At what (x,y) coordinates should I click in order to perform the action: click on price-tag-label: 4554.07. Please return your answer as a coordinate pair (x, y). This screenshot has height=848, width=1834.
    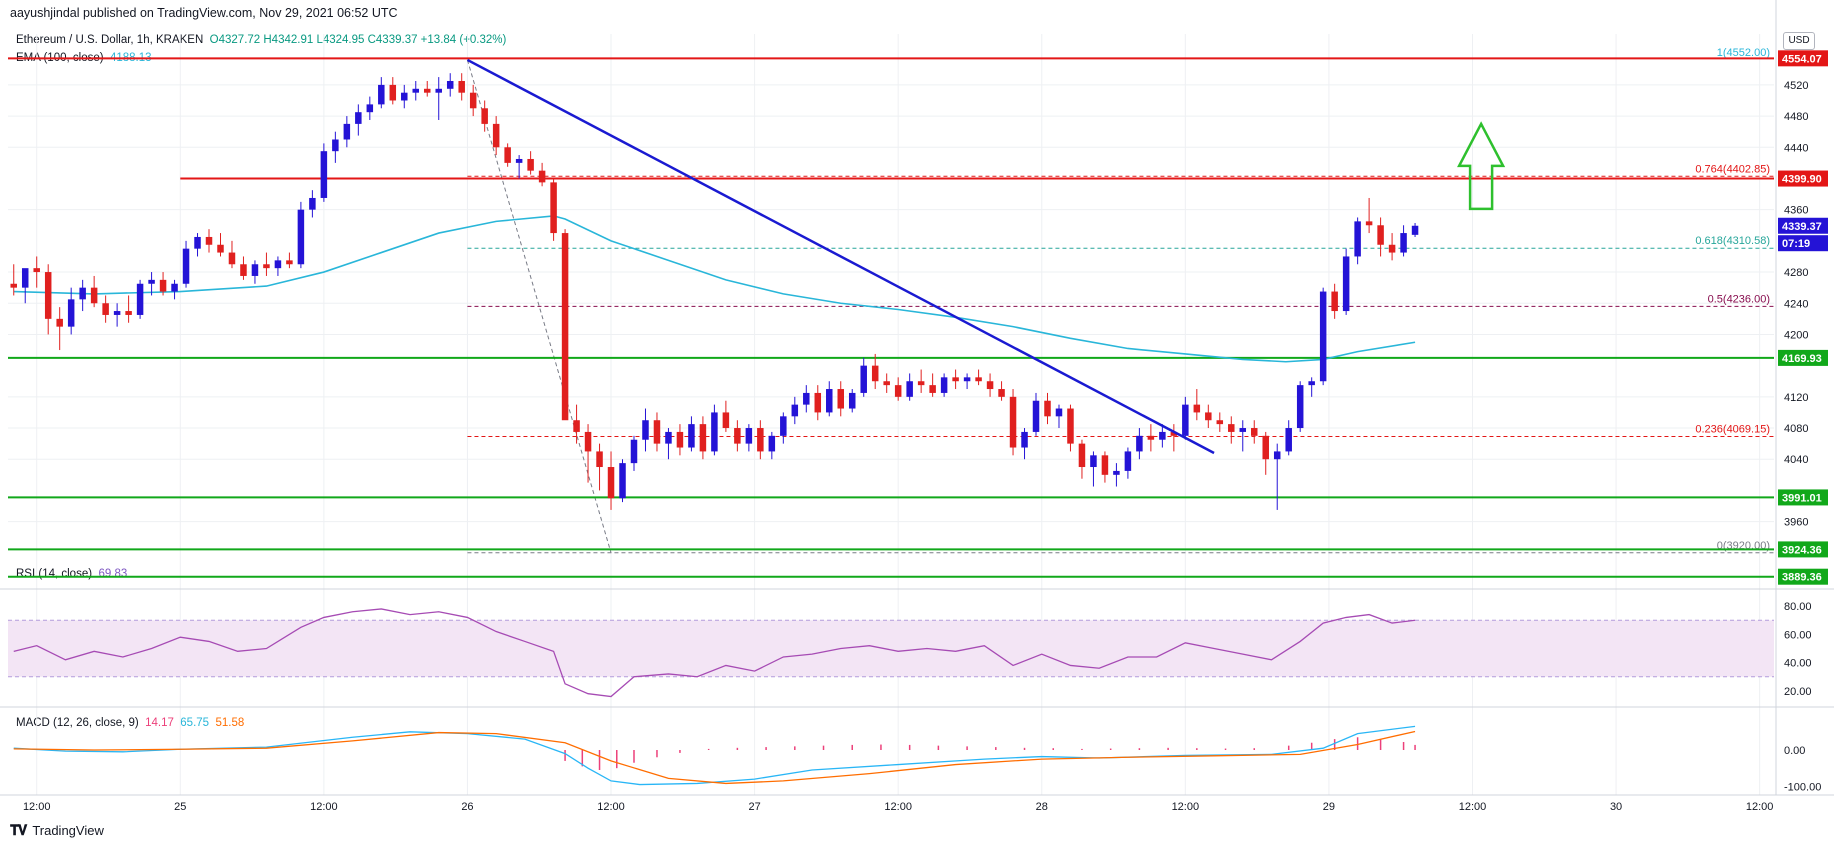
    Looking at the image, I should click on (1802, 59).